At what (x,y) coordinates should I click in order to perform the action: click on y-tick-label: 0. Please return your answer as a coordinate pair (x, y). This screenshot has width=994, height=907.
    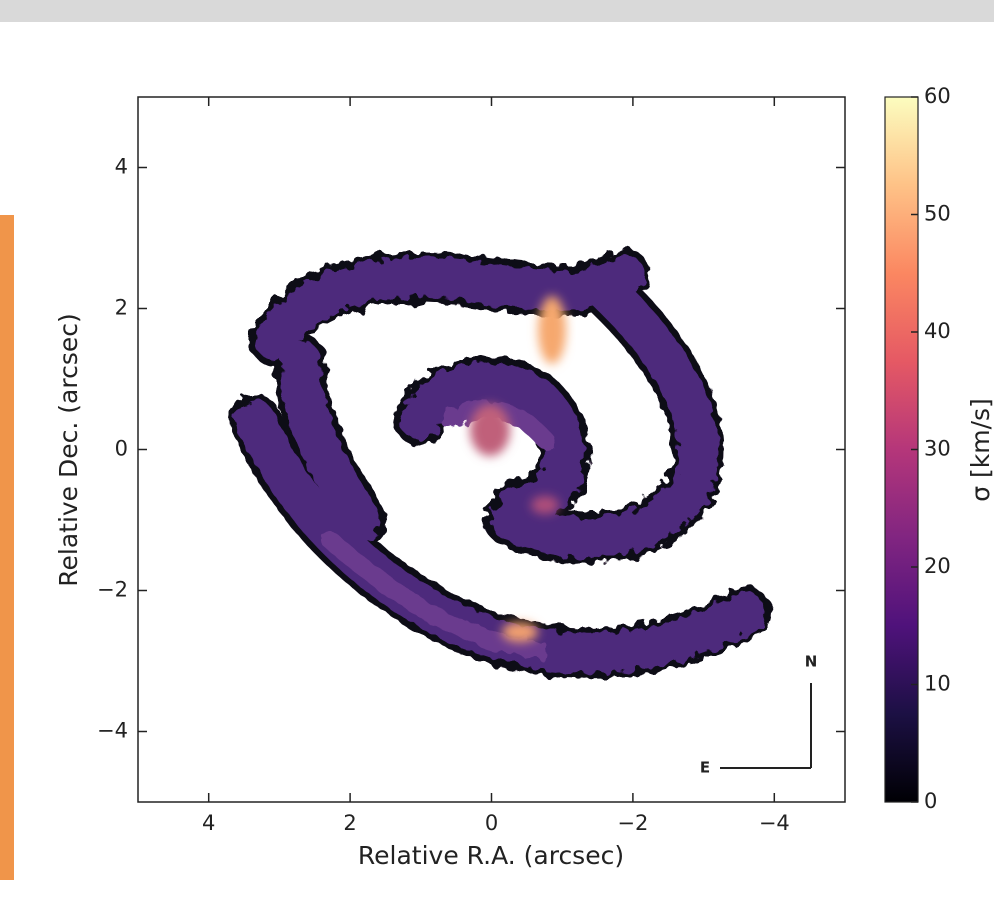
    Looking at the image, I should click on (121, 449).